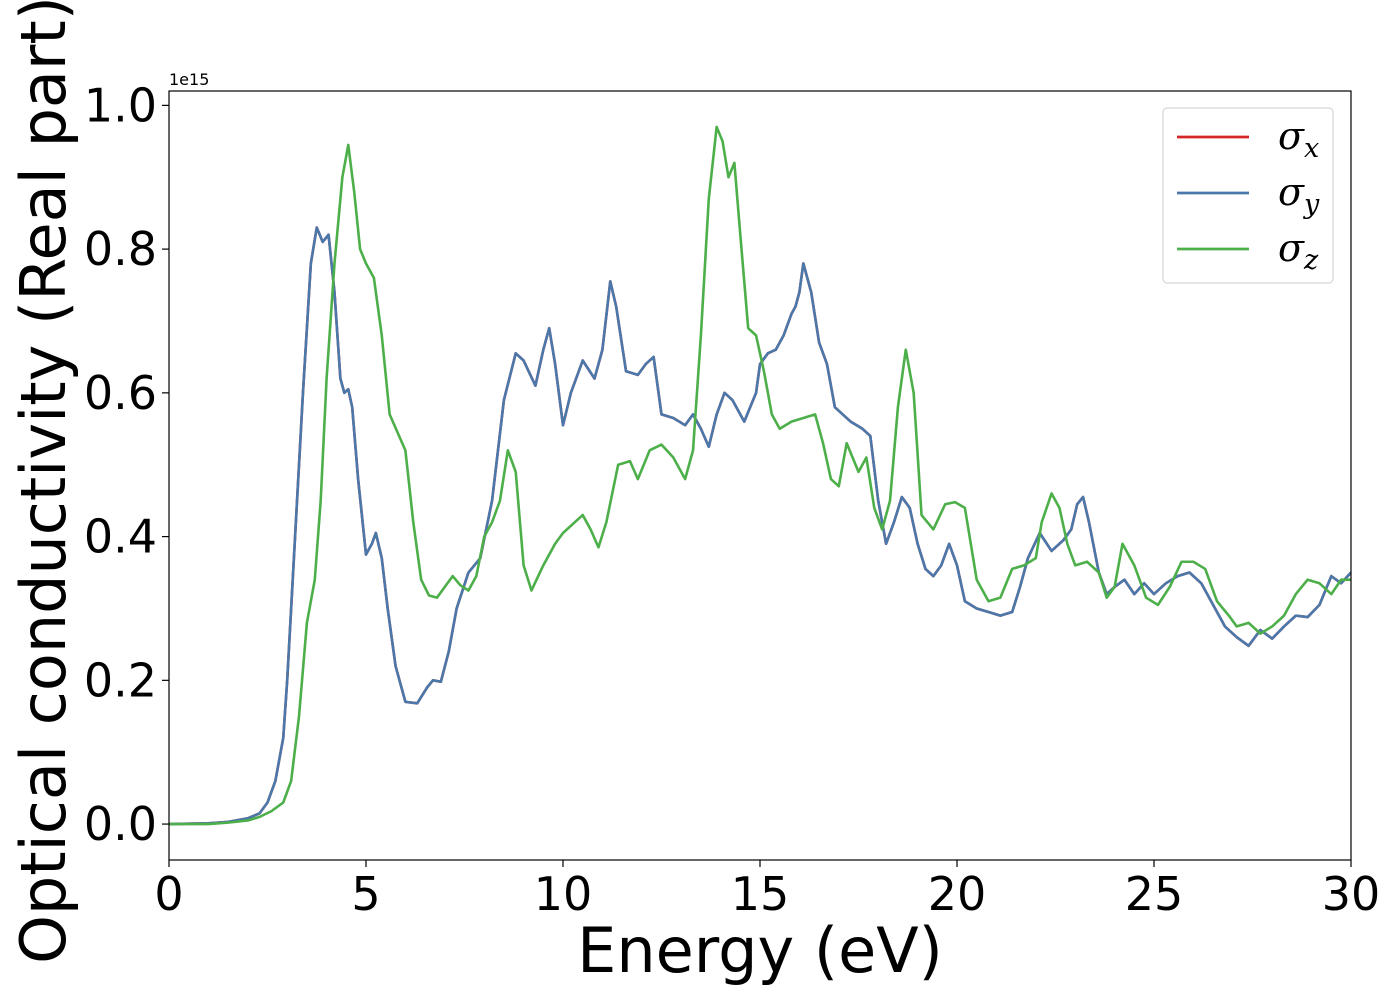 This screenshot has height=1000, width=1400. Describe the element at coordinates (365, 894) in the screenshot. I see `x-tick-label: 5` at that location.